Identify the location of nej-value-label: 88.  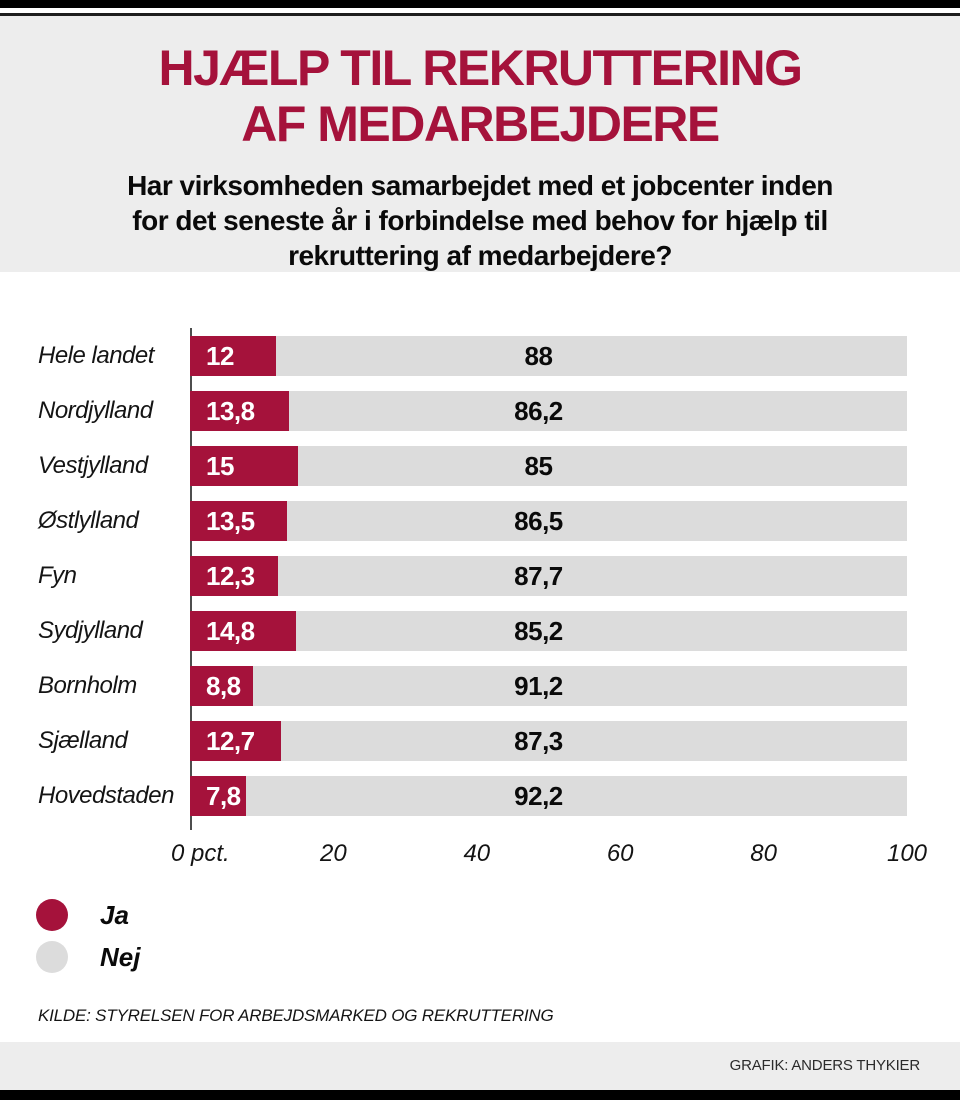
(538, 356).